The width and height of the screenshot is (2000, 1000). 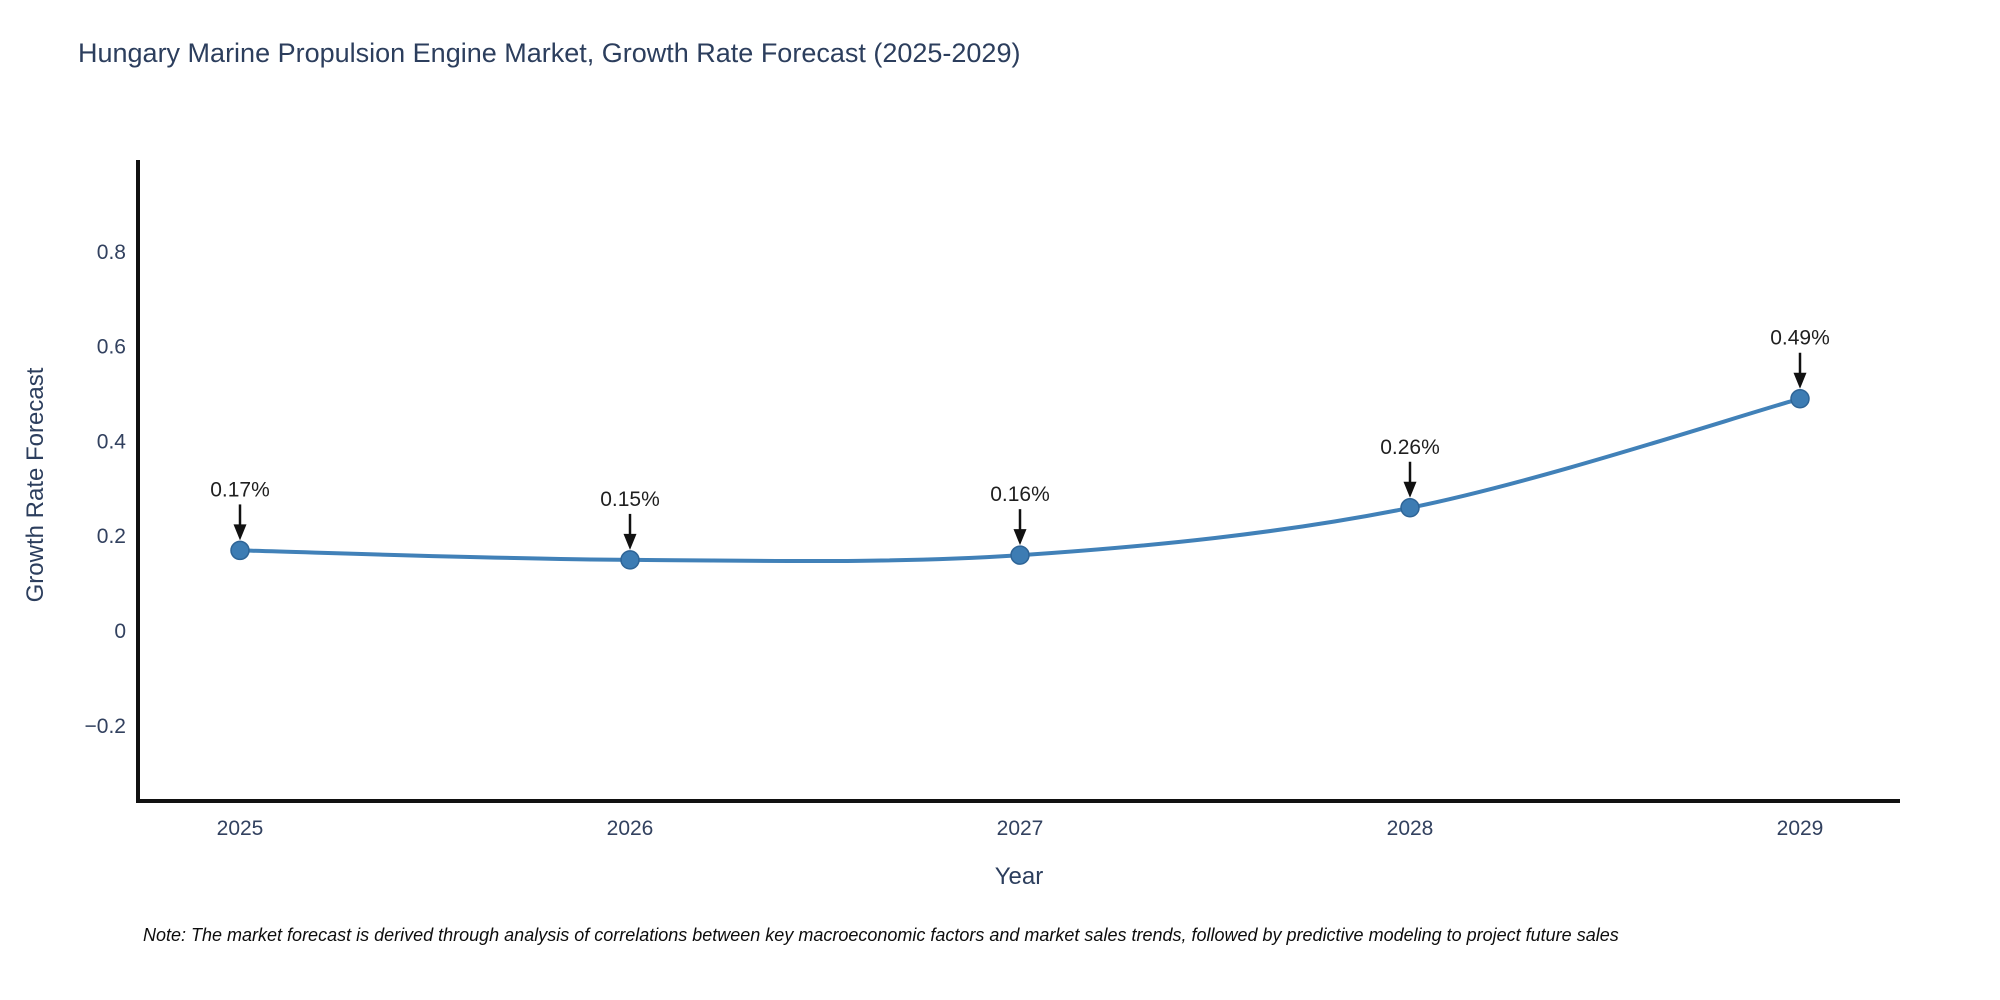 I want to click on y-tick-label: 0.8, so click(x=111, y=252).